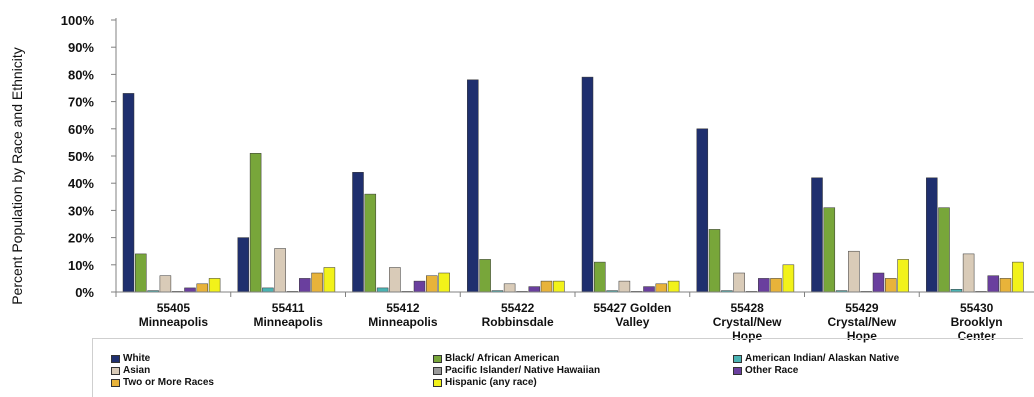 The width and height of the screenshot is (1034, 397). I want to click on legend-label: Hispanic (any race), so click(491, 382).